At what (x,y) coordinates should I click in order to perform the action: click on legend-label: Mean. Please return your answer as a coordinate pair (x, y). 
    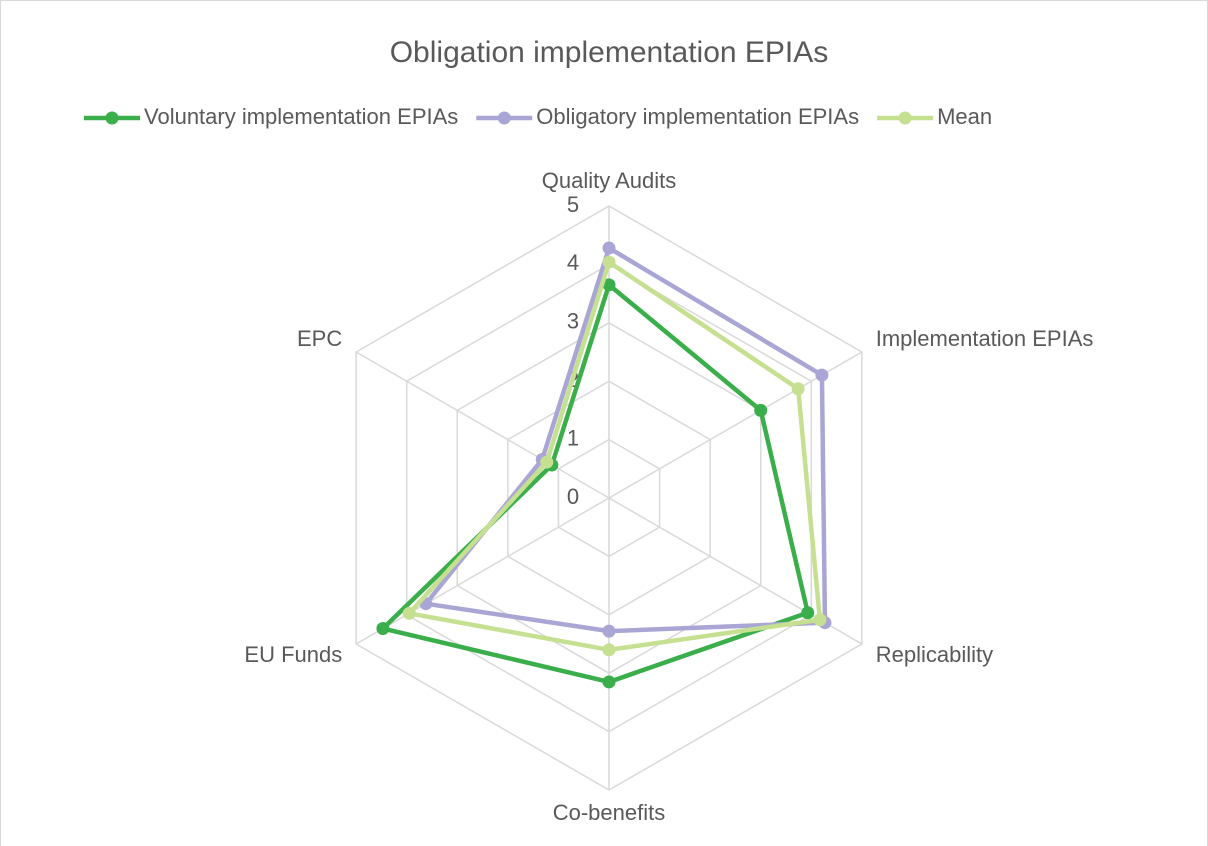
    Looking at the image, I should click on (964, 116).